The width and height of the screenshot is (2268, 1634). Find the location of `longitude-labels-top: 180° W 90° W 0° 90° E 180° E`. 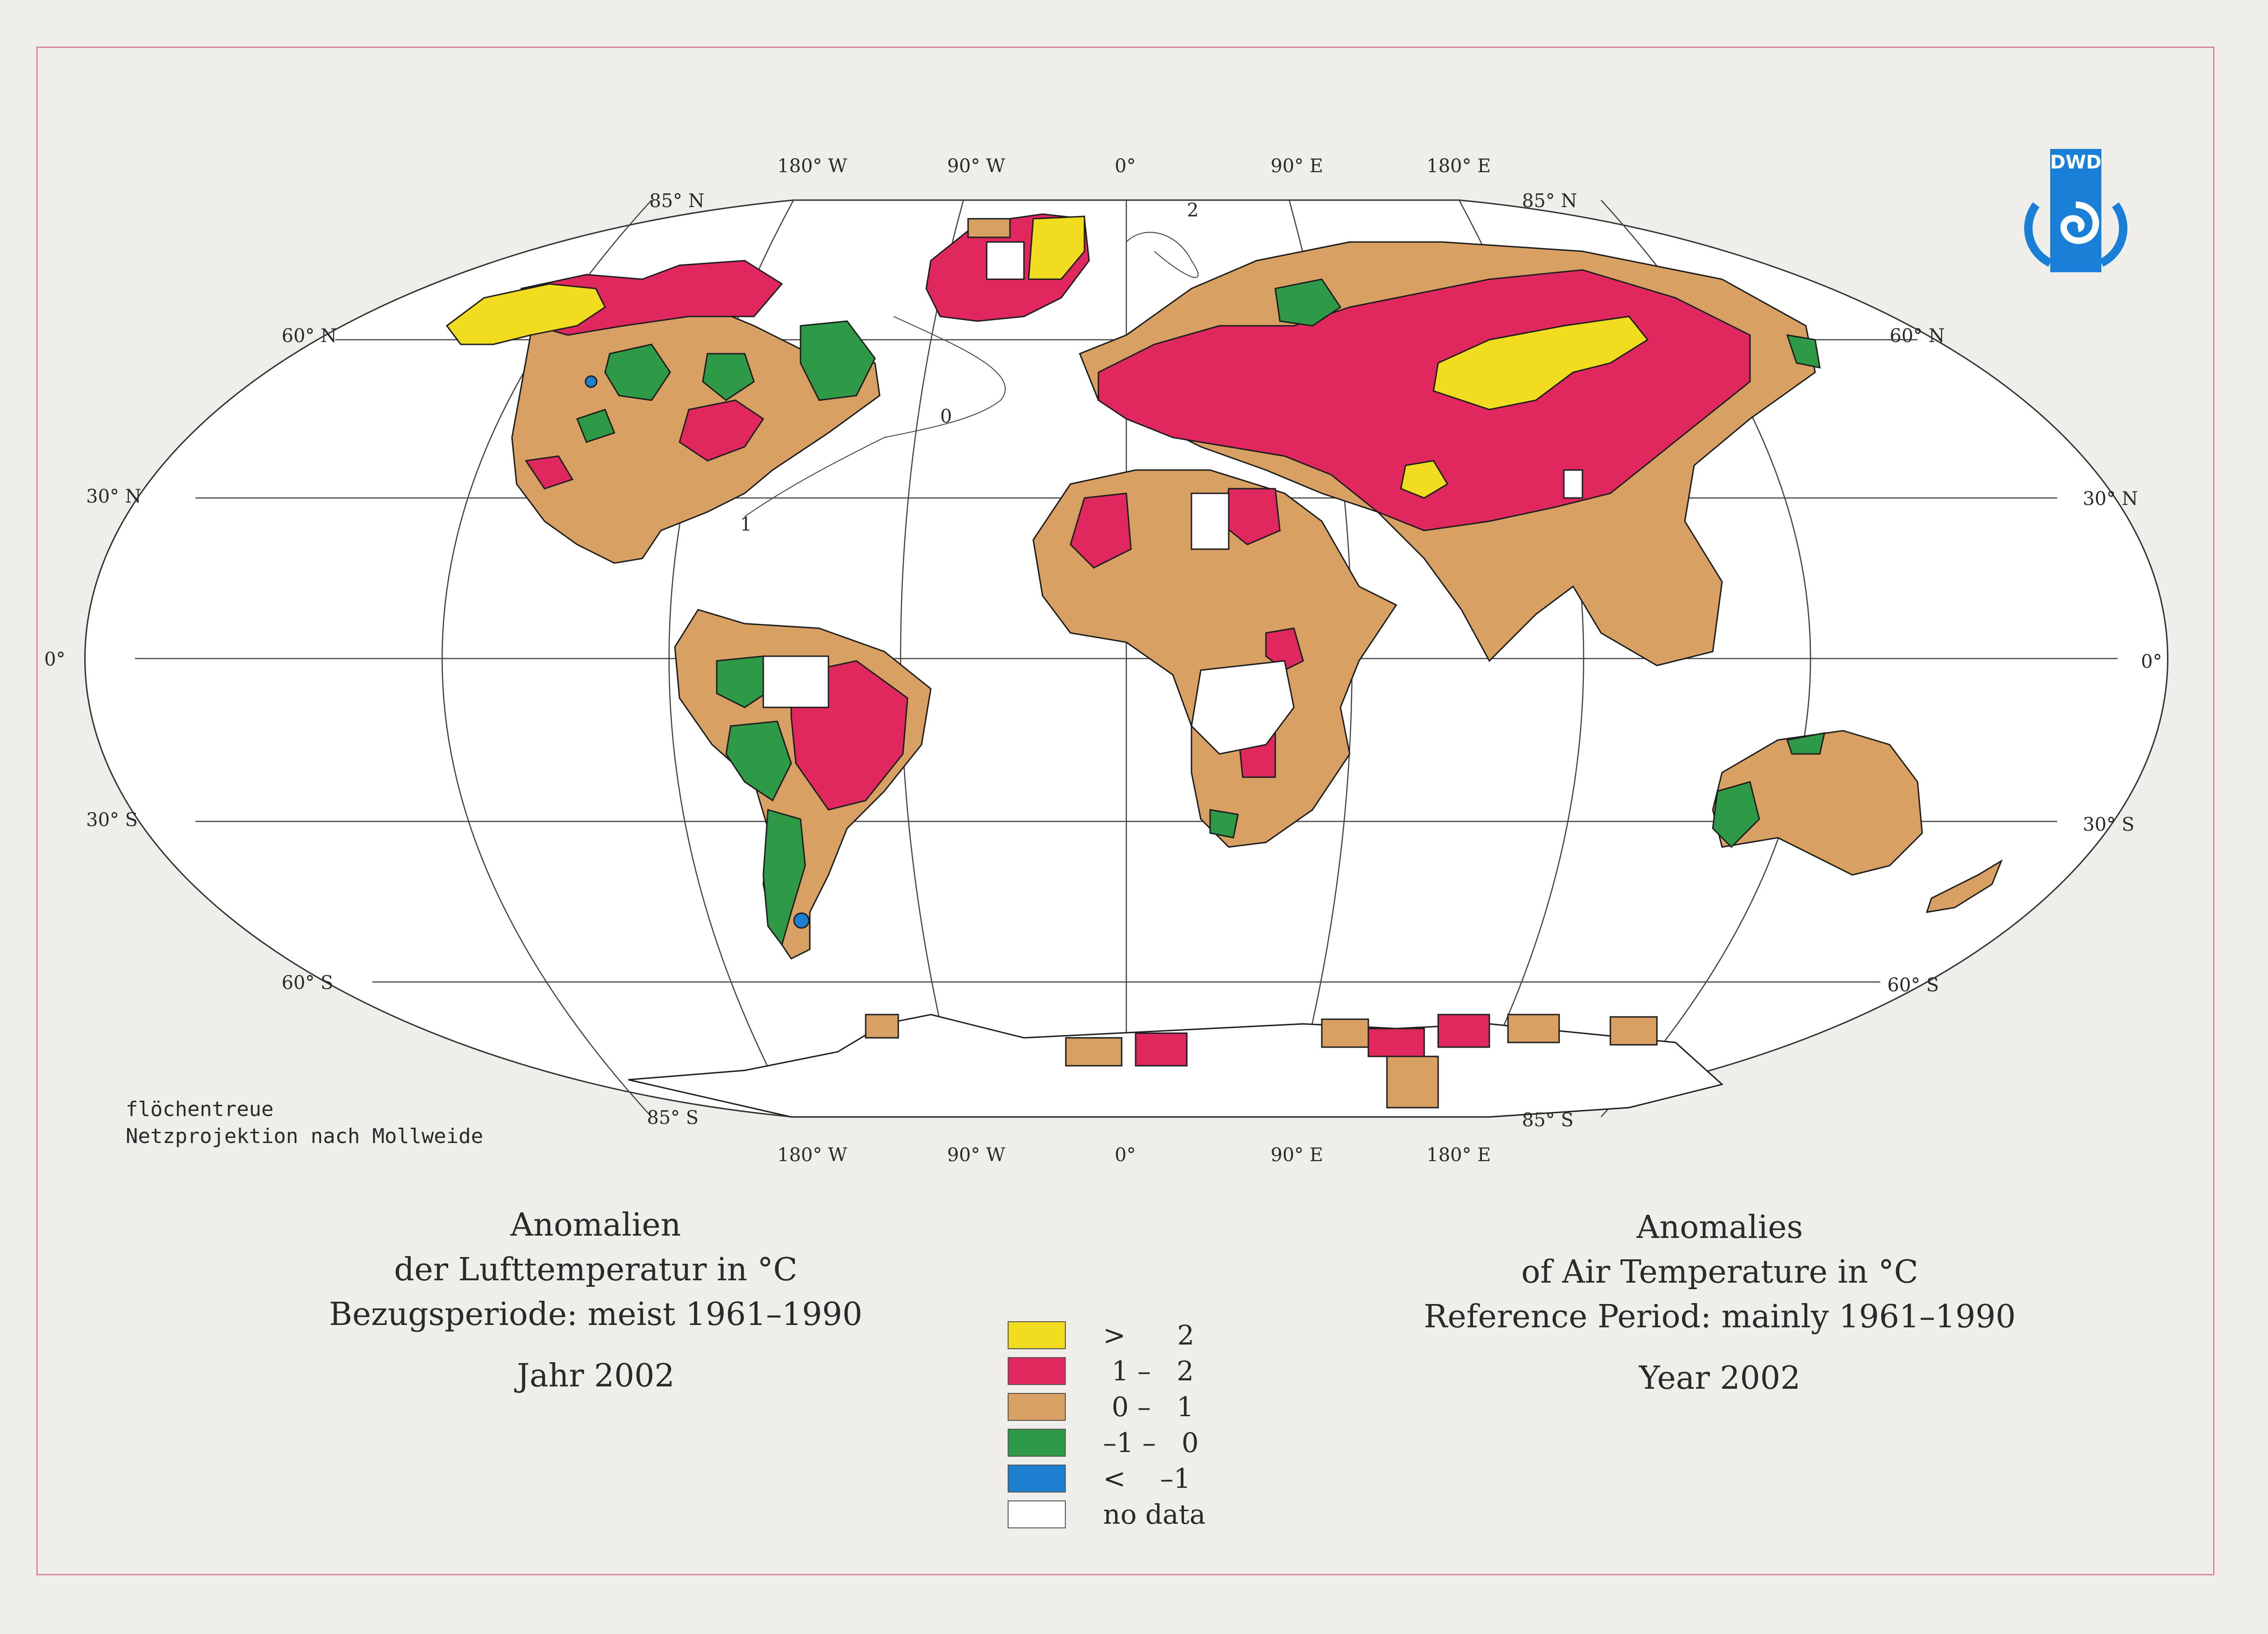

longitude-labels-top: 180° W 90° W 0° 90° E 180° E is located at coordinates (1134, 166).